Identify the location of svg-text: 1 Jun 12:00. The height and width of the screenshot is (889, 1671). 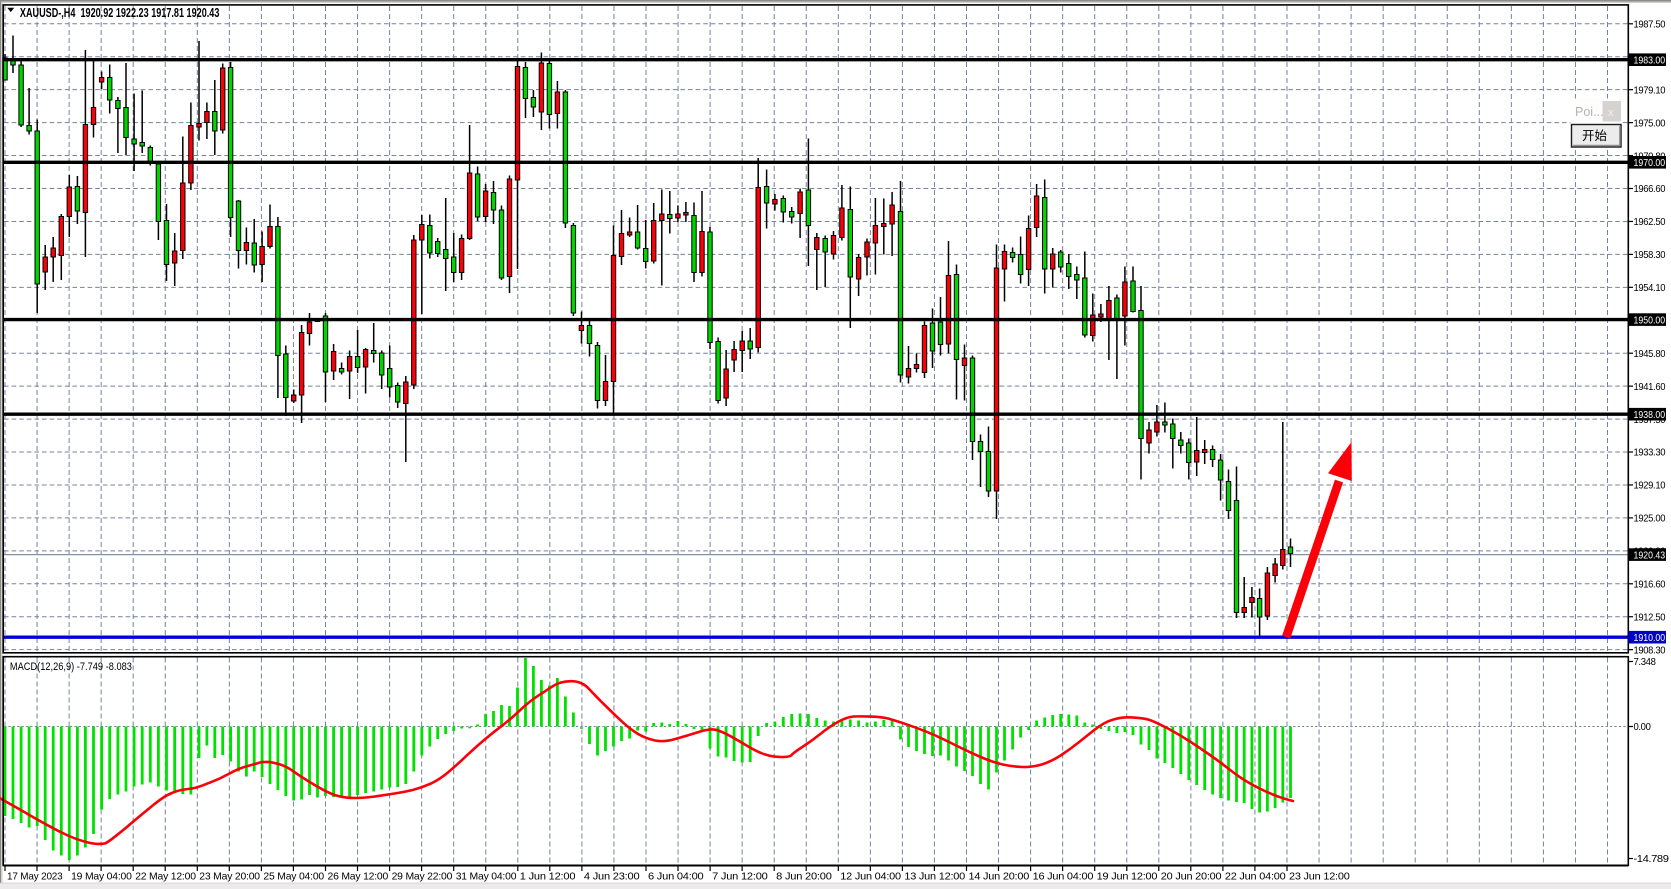
(548, 877).